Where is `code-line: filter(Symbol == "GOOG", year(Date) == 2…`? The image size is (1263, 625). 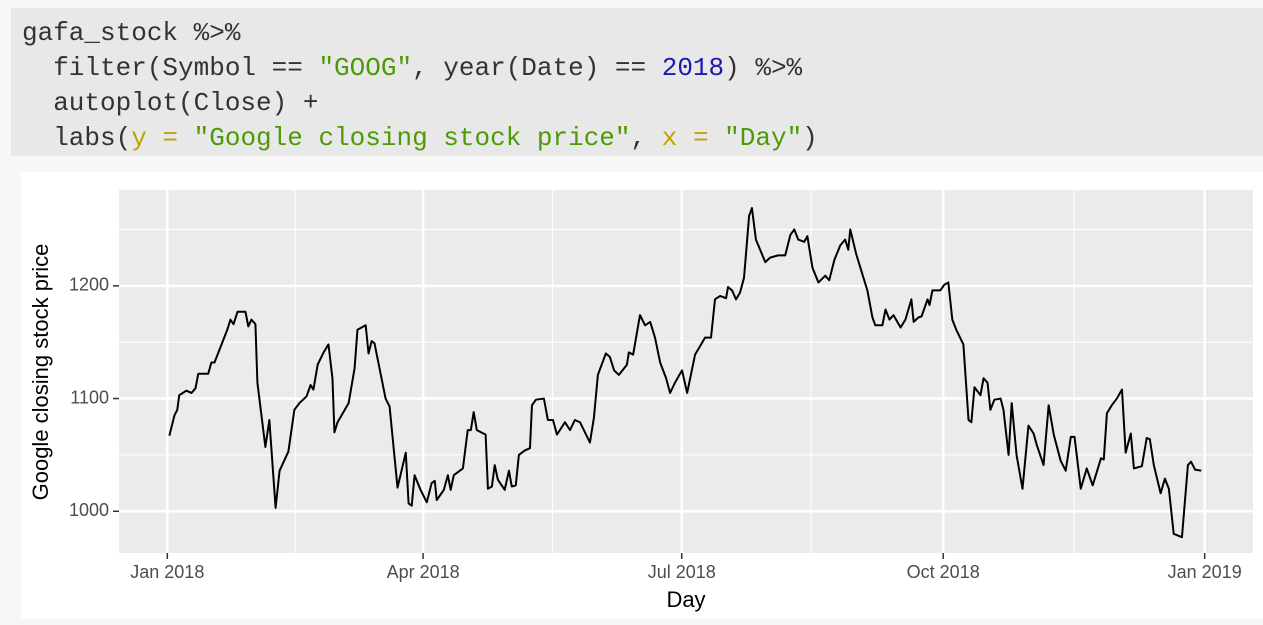
code-line: filter(Symbol == "GOOG", year(Date) == 2… is located at coordinates (637, 68).